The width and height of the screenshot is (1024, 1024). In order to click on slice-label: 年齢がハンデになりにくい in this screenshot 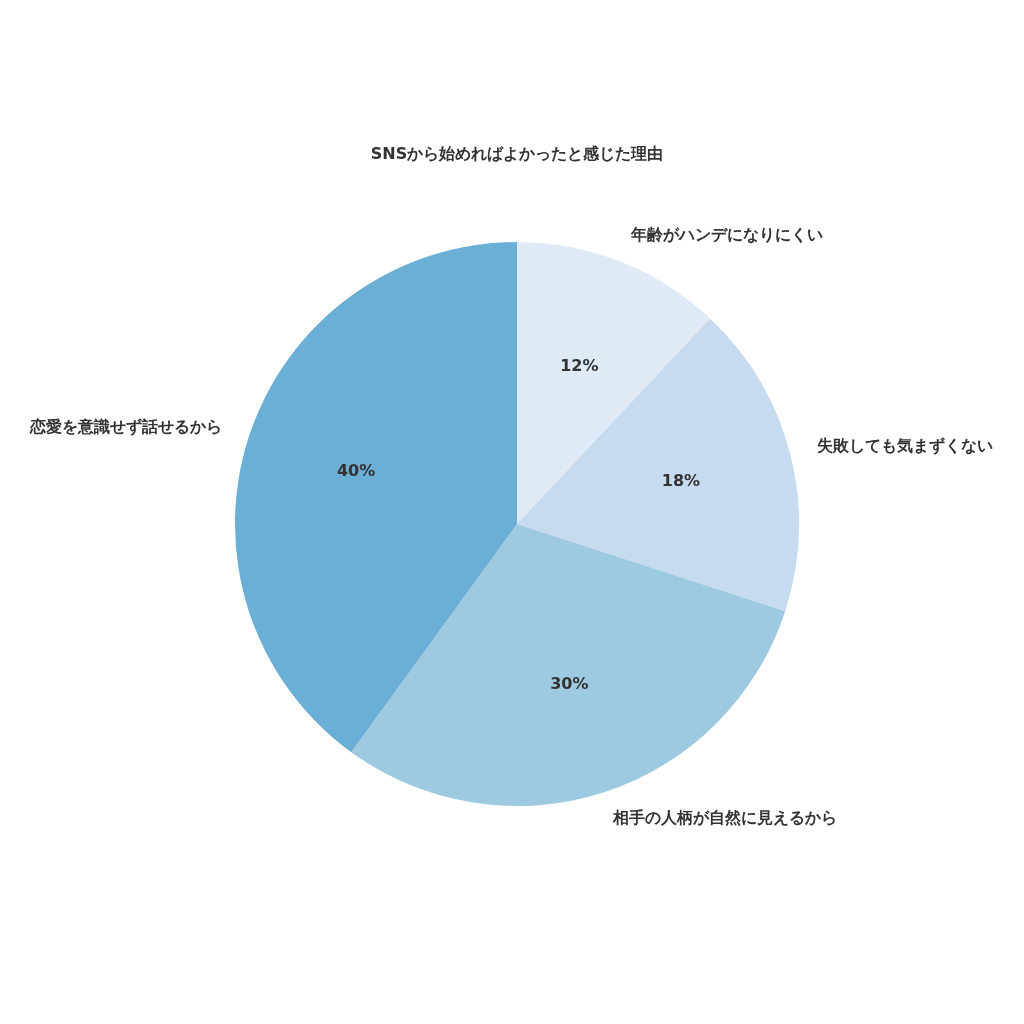, I will do `click(727, 234)`.